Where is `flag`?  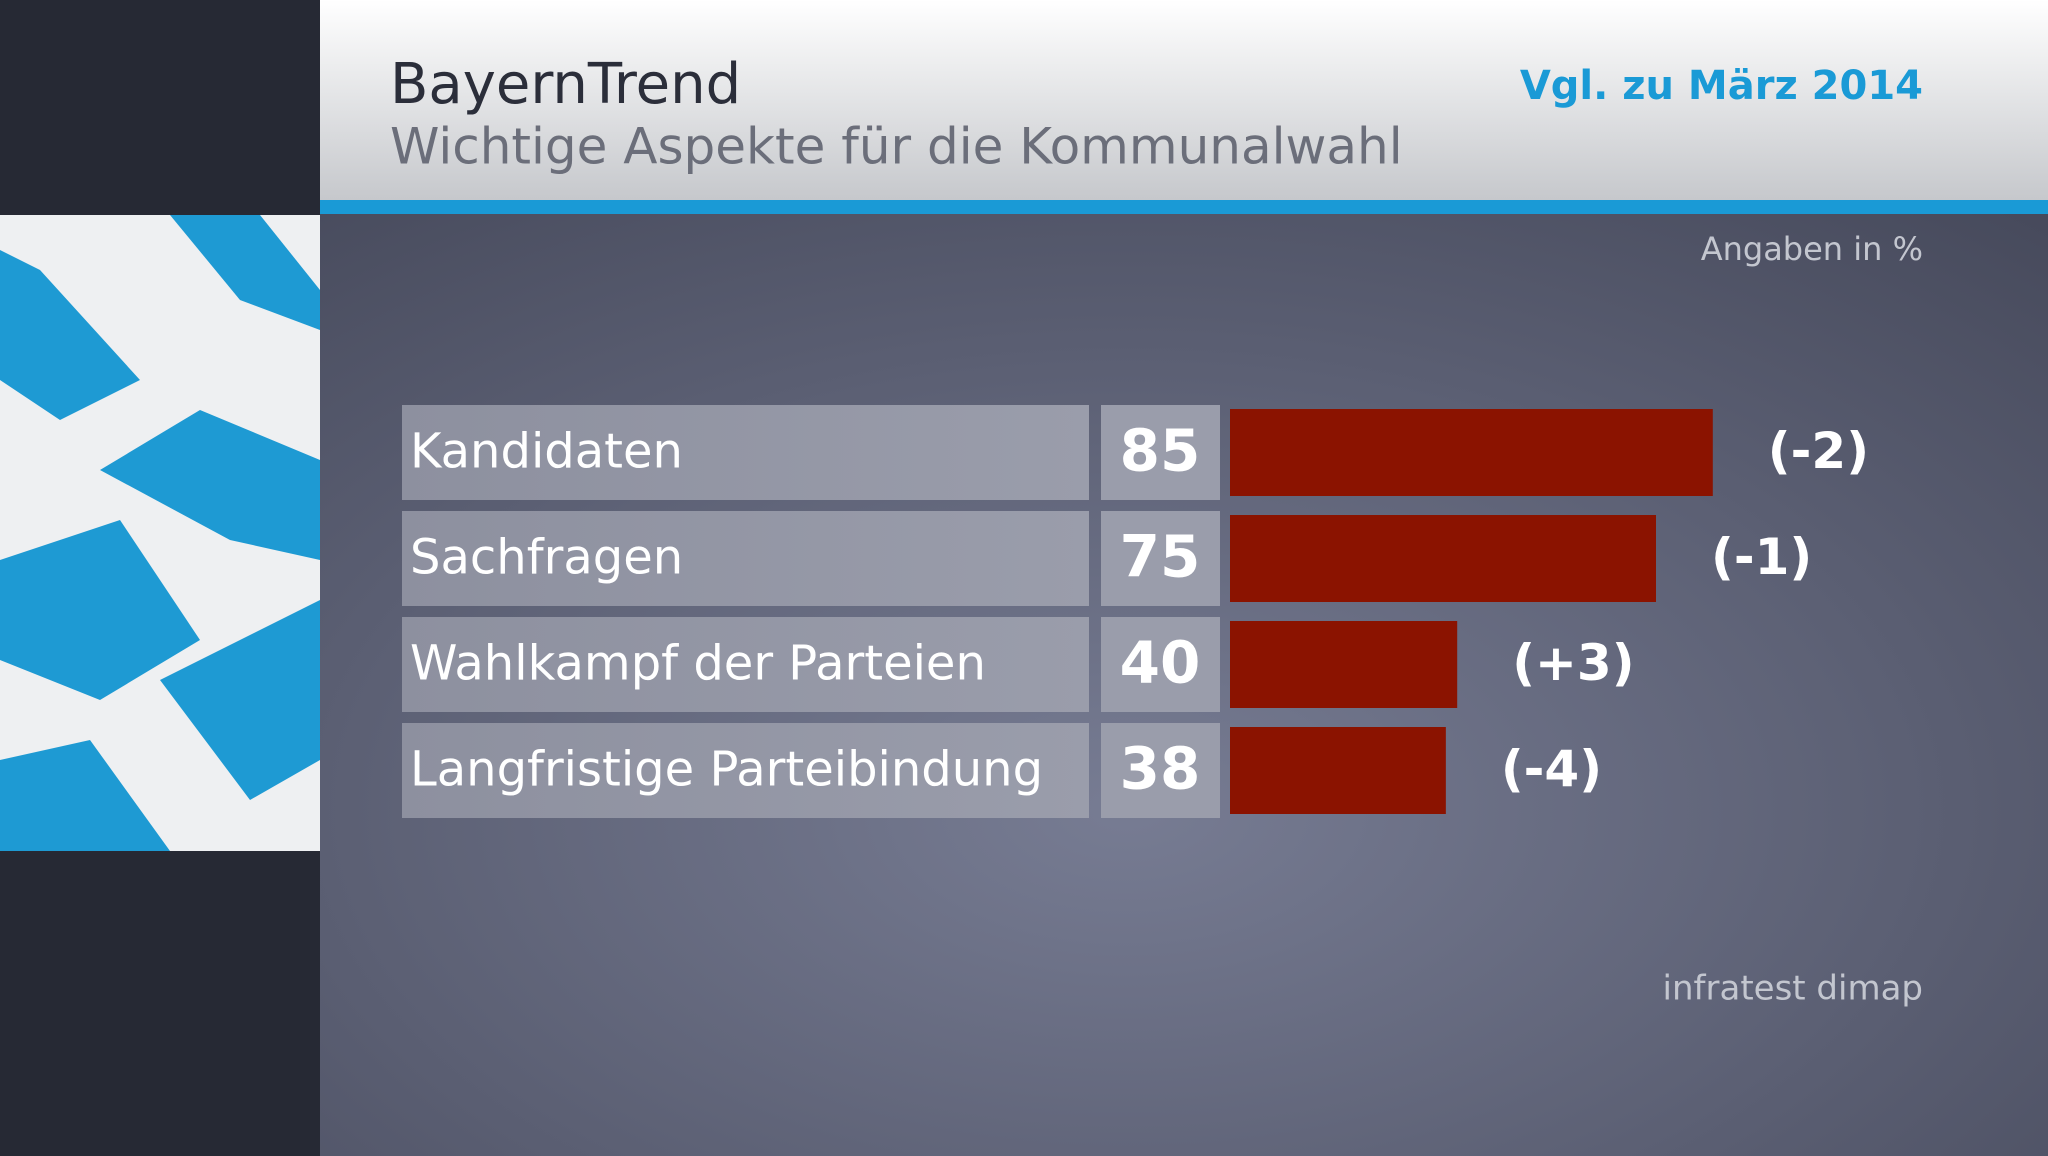 flag is located at coordinates (160, 533).